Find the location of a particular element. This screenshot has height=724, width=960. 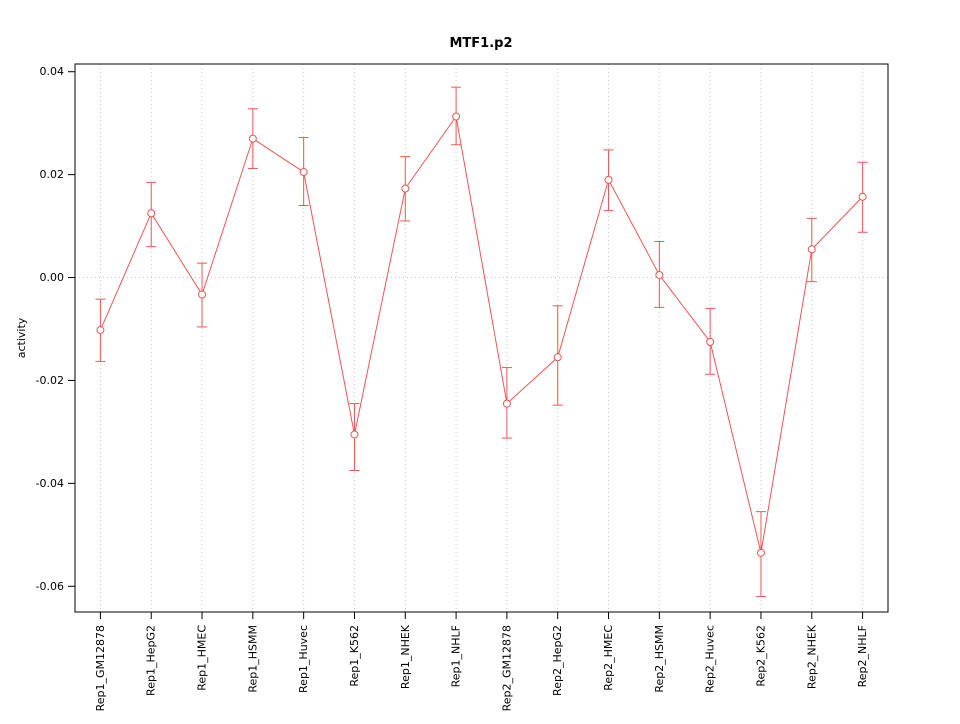

x-tick-label: Rep2_NHEK is located at coordinates (811, 656).